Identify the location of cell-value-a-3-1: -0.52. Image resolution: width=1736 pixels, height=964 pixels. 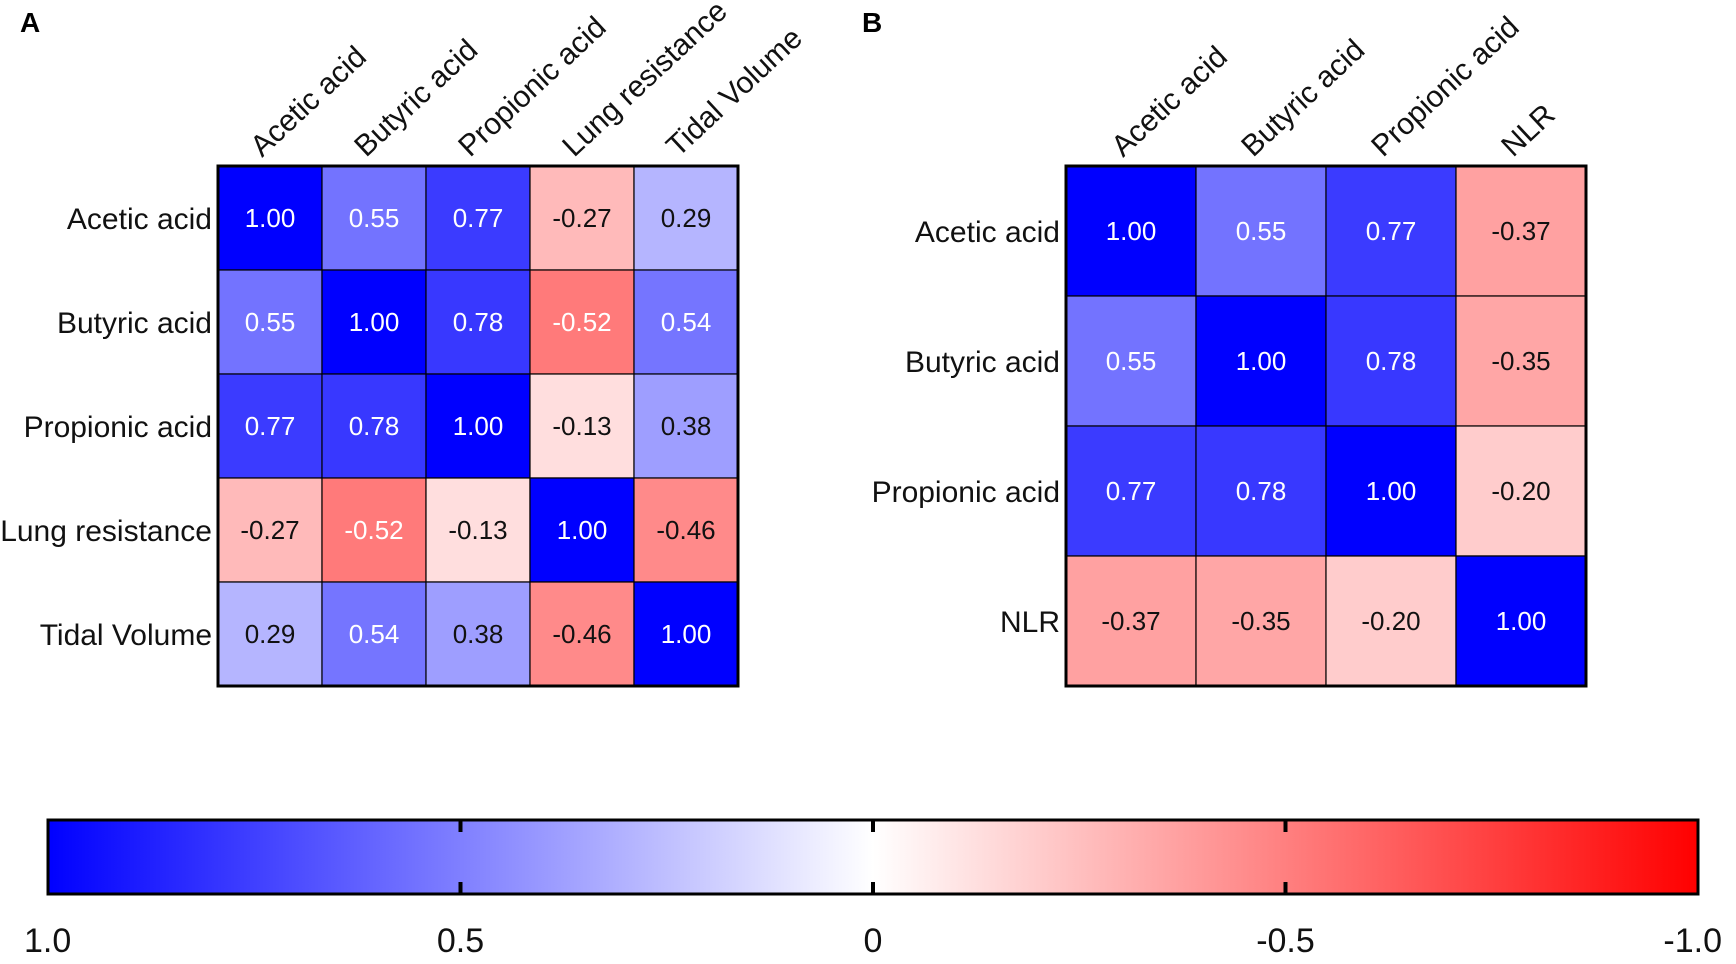
(373, 530).